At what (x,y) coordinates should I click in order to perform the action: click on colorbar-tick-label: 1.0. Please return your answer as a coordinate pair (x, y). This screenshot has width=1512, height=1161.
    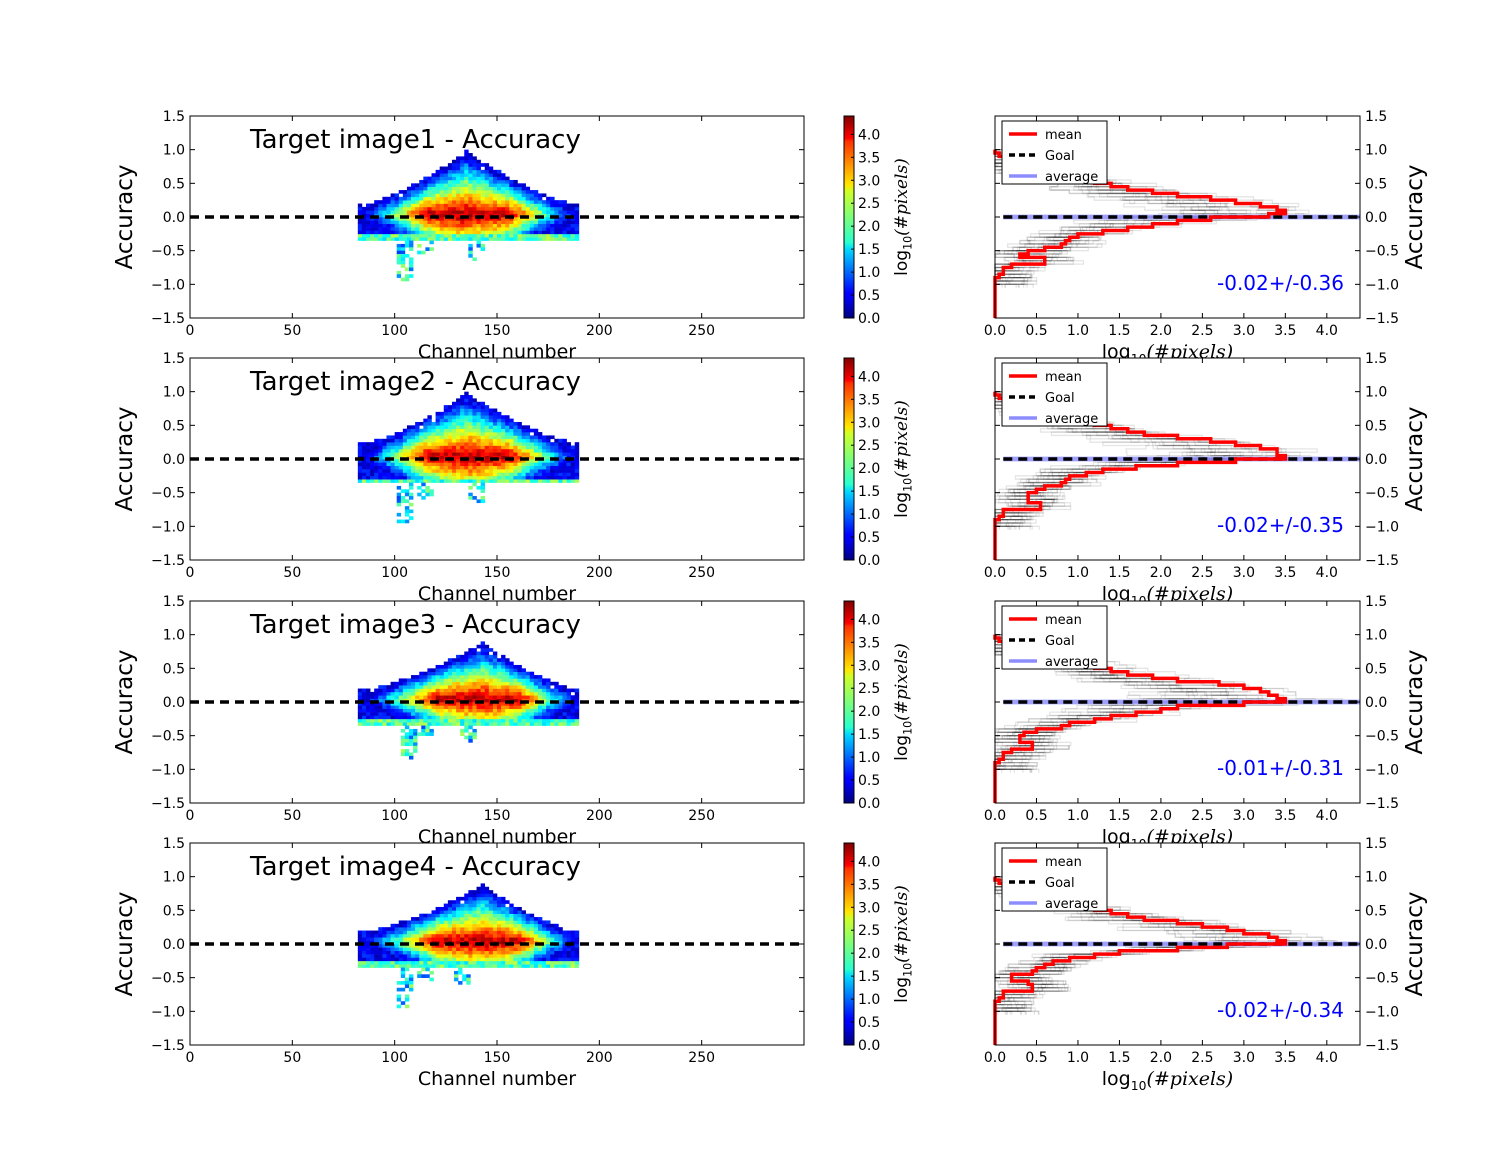
    Looking at the image, I should click on (869, 273).